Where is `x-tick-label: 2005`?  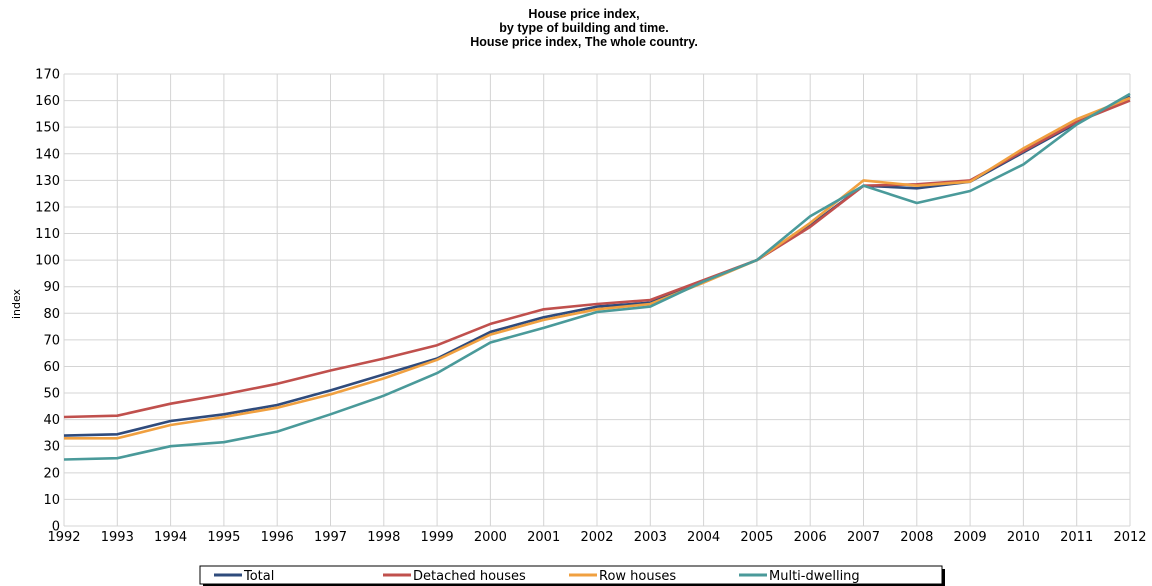 x-tick-label: 2005 is located at coordinates (756, 537).